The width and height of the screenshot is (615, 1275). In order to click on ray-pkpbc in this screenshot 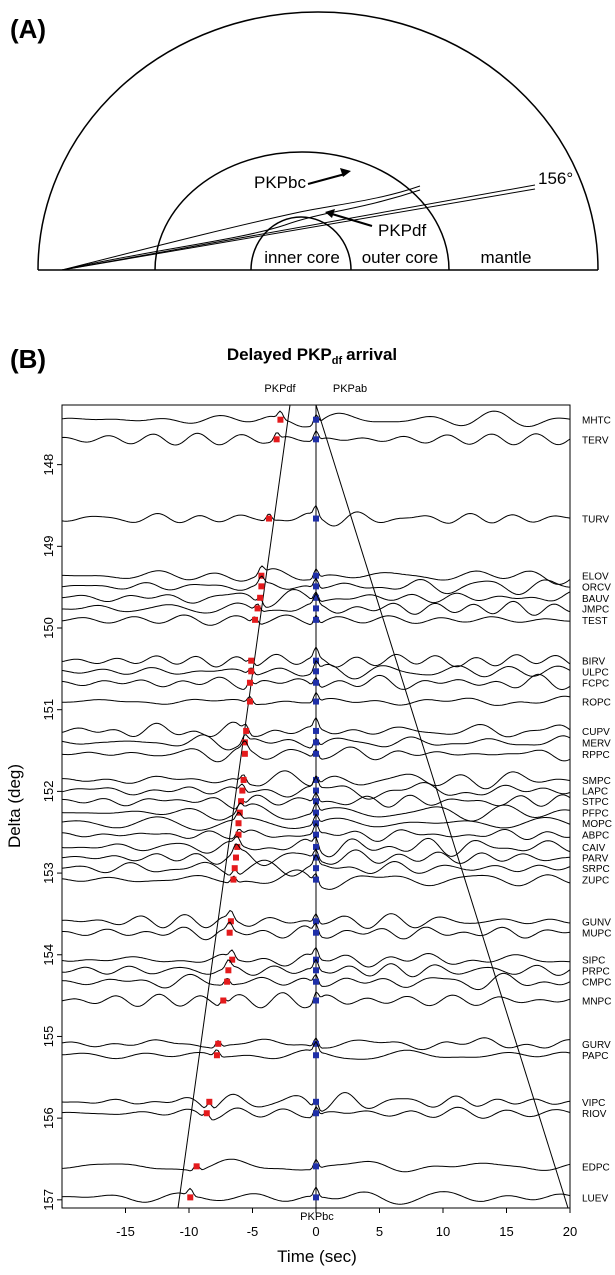, I will do `click(241, 228)`.